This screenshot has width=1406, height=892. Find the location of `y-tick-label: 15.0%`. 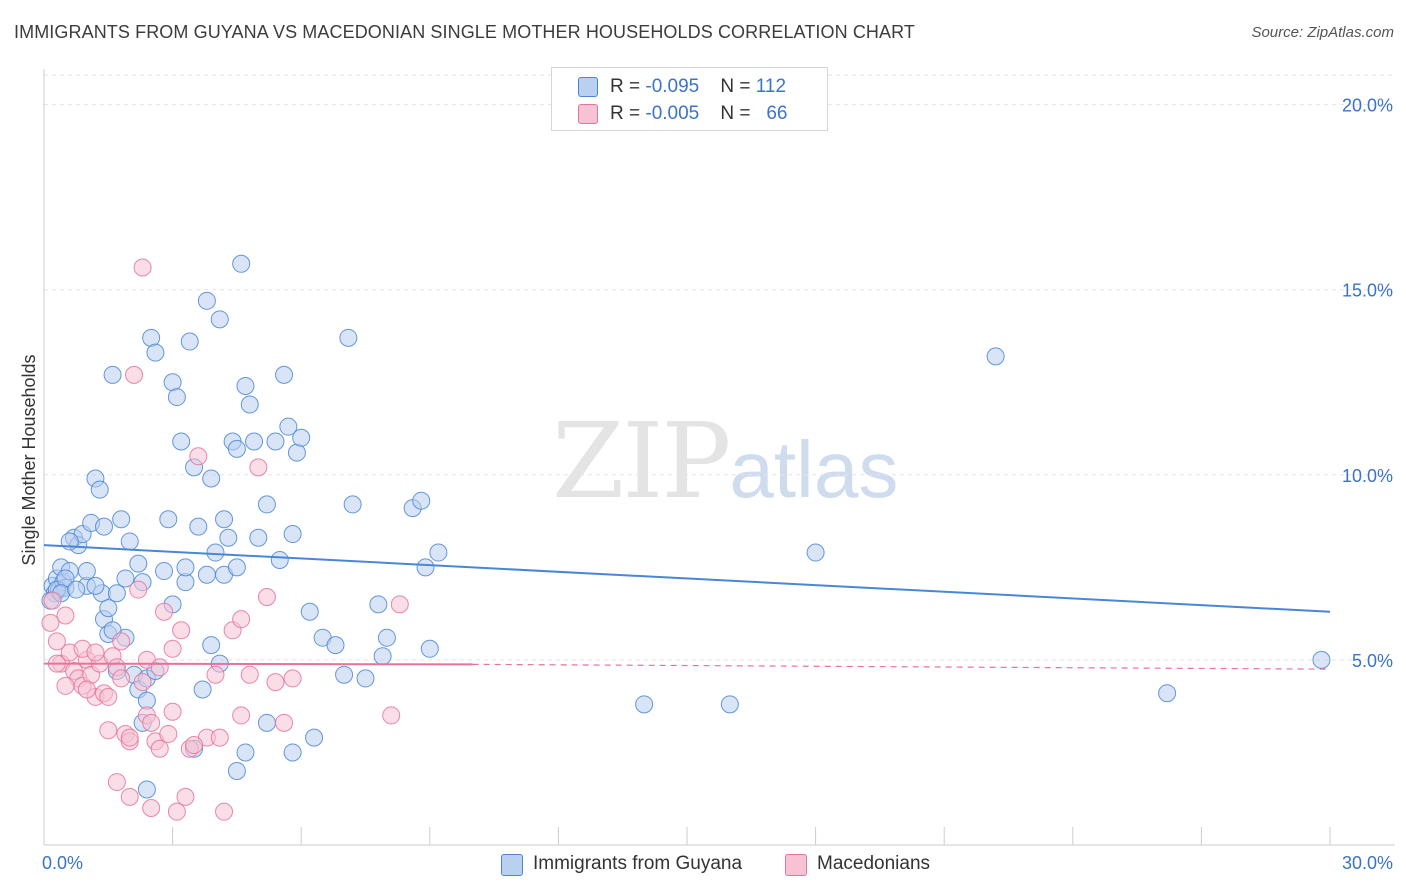

y-tick-label: 15.0% is located at coordinates (1367, 291).